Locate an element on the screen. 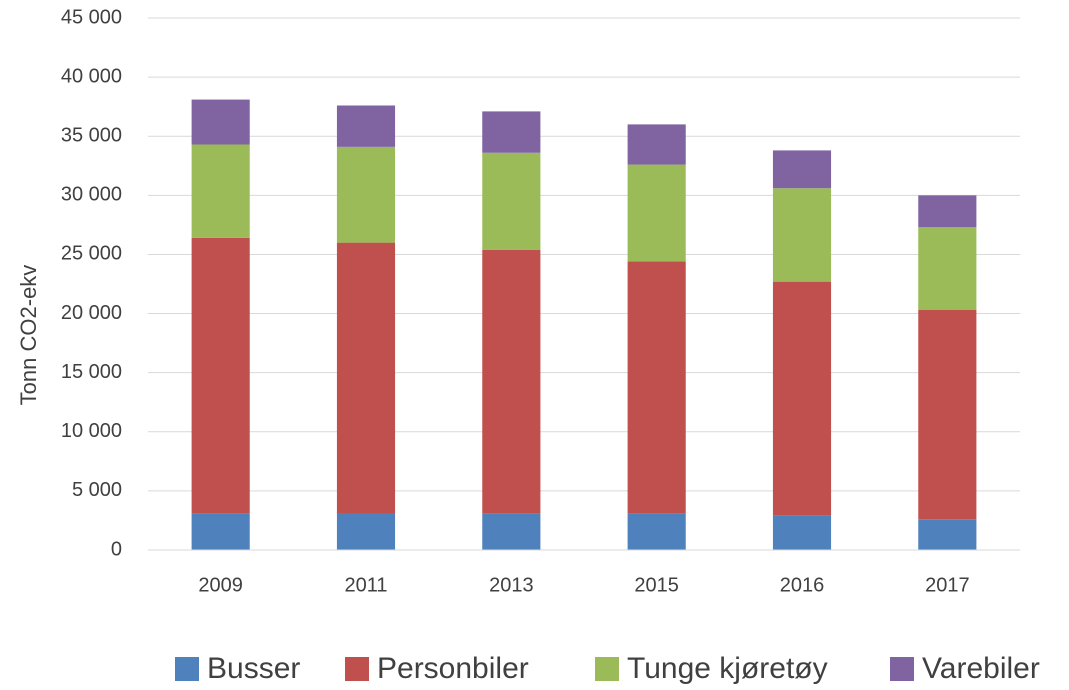 Image resolution: width=1069 pixels, height=690 pixels. y-tick-label: 10 000 is located at coordinates (91, 431).